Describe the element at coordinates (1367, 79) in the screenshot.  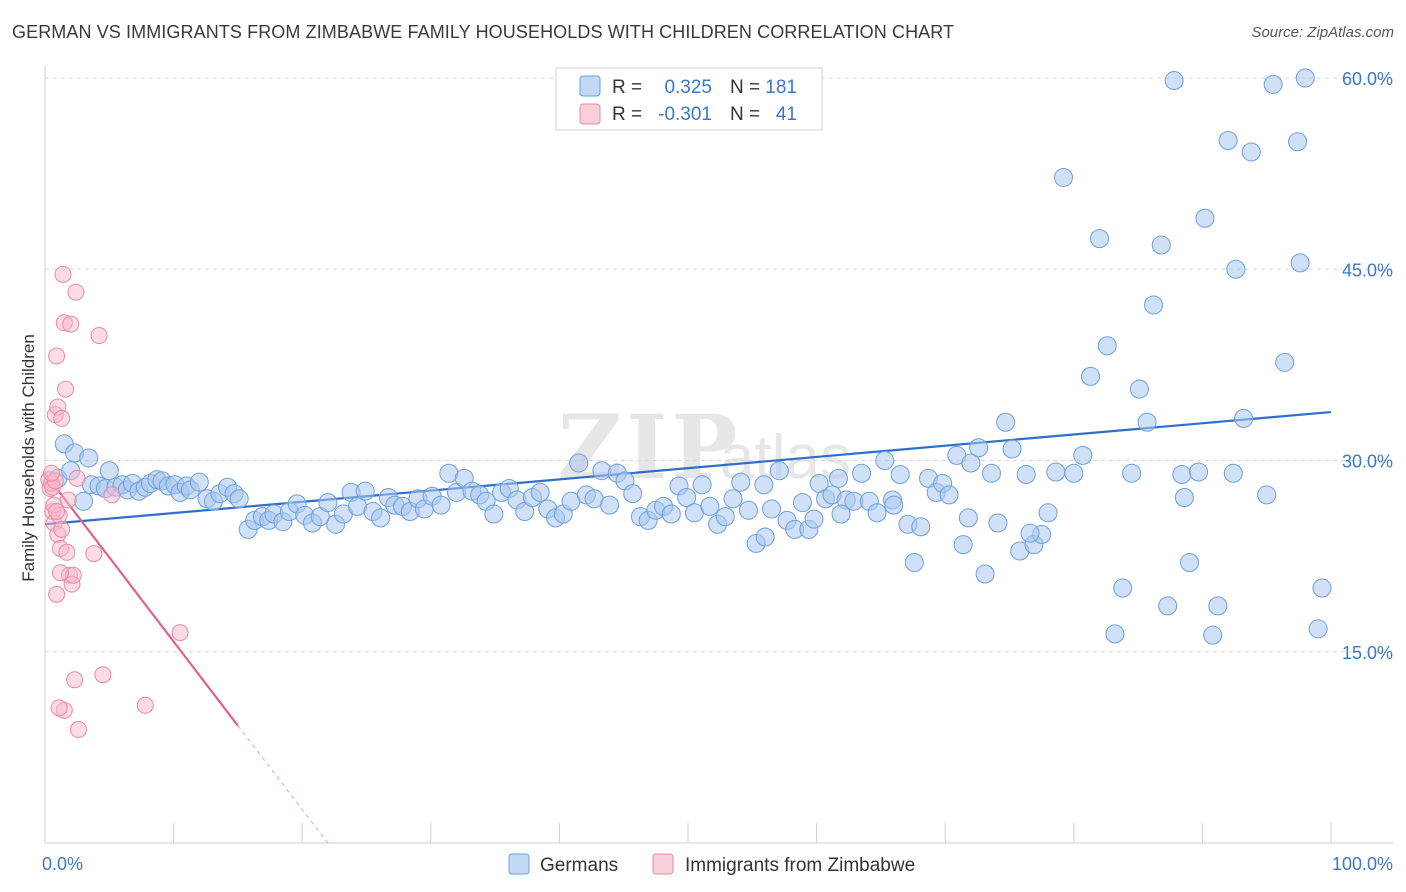
I see `y-tick-label: 60.0%` at that location.